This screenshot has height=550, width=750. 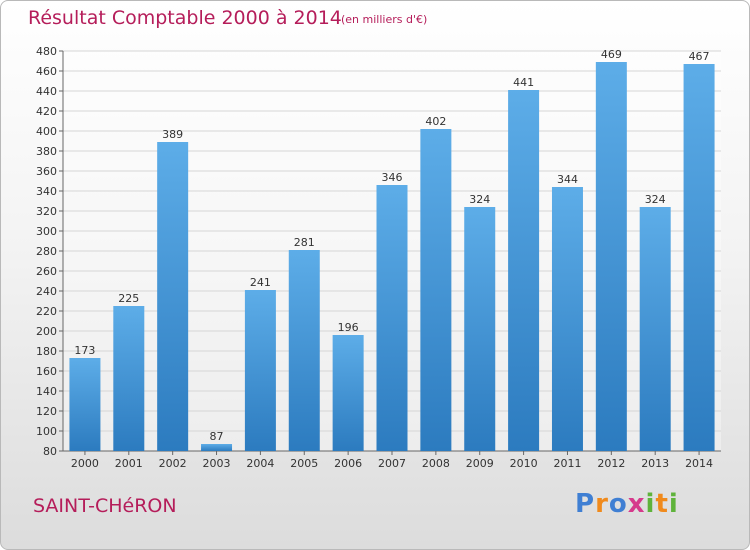 What do you see at coordinates (46, 311) in the screenshot?
I see `y-tick-label: 220` at bounding box center [46, 311].